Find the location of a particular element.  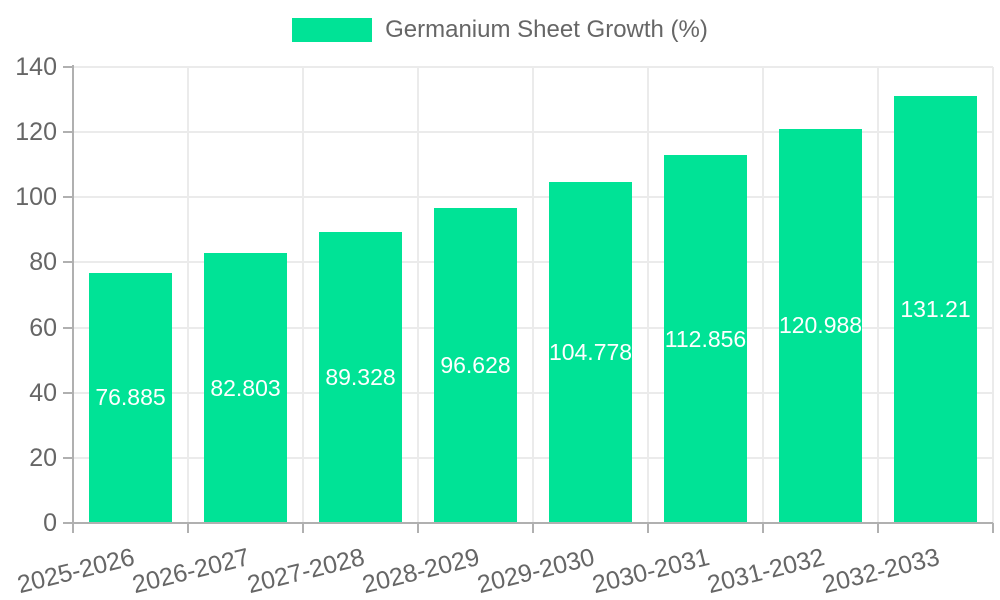

bar-value-label: 76.885 is located at coordinates (130, 397).